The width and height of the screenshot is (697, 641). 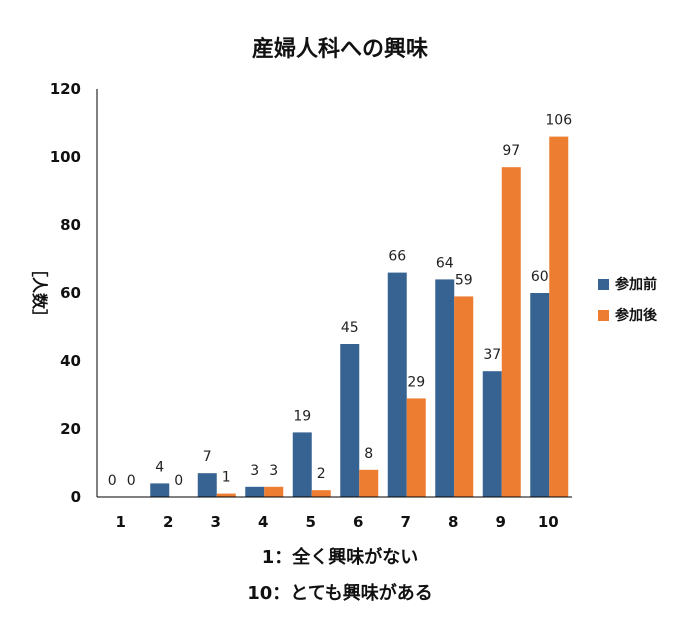 What do you see at coordinates (501, 522) in the screenshot?
I see `x-tick-label: 9` at bounding box center [501, 522].